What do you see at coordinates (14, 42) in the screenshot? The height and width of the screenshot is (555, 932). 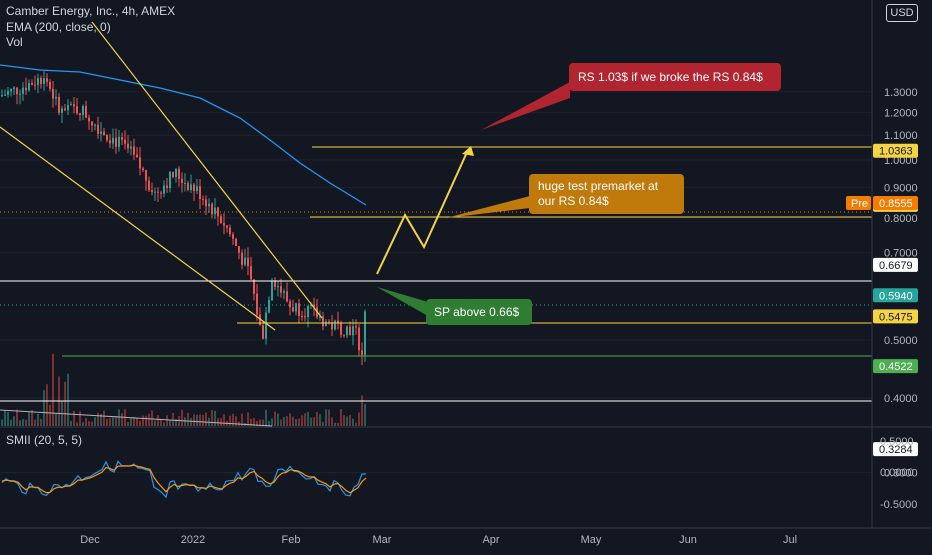 I see `volume-legend: Vol` at bounding box center [14, 42].